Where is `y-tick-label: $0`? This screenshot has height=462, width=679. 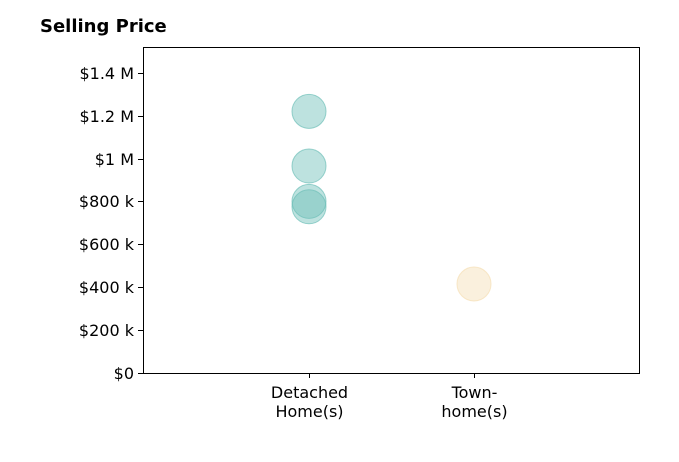 y-tick-label: $0 is located at coordinates (124, 373).